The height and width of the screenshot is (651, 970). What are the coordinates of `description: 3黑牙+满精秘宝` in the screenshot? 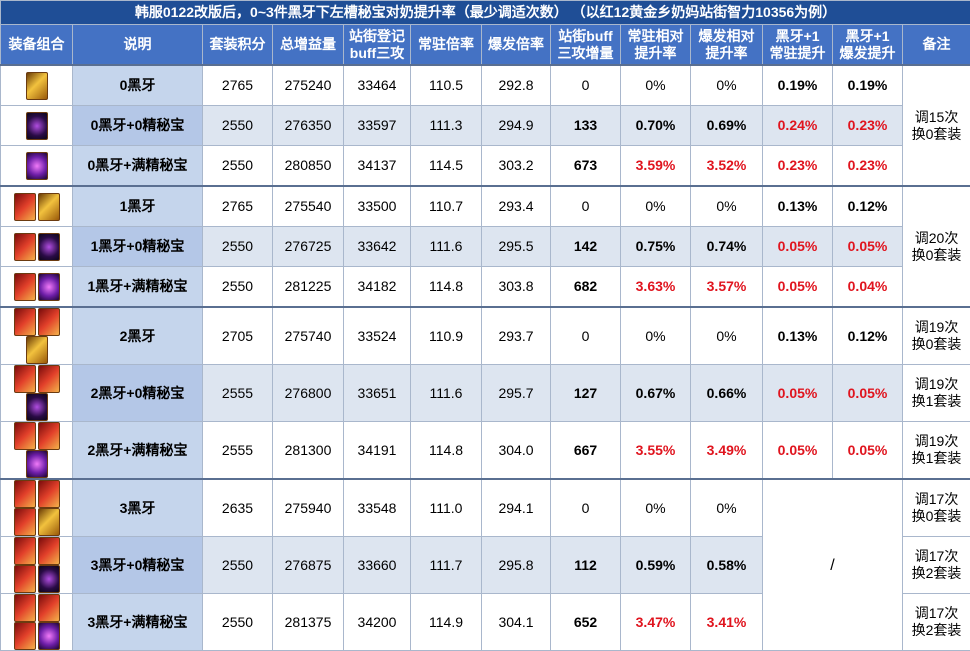 It's located at (138, 622).